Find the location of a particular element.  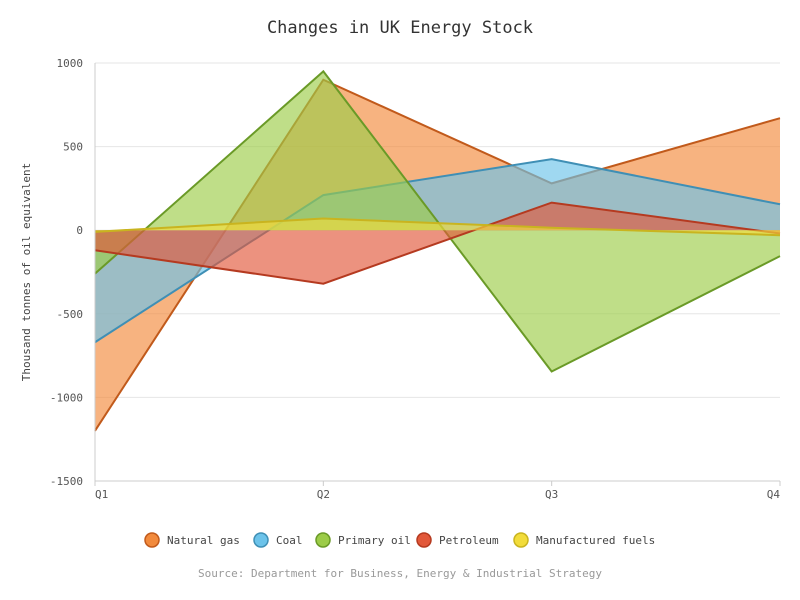

x-tick-label: Q3 is located at coordinates (551, 494).